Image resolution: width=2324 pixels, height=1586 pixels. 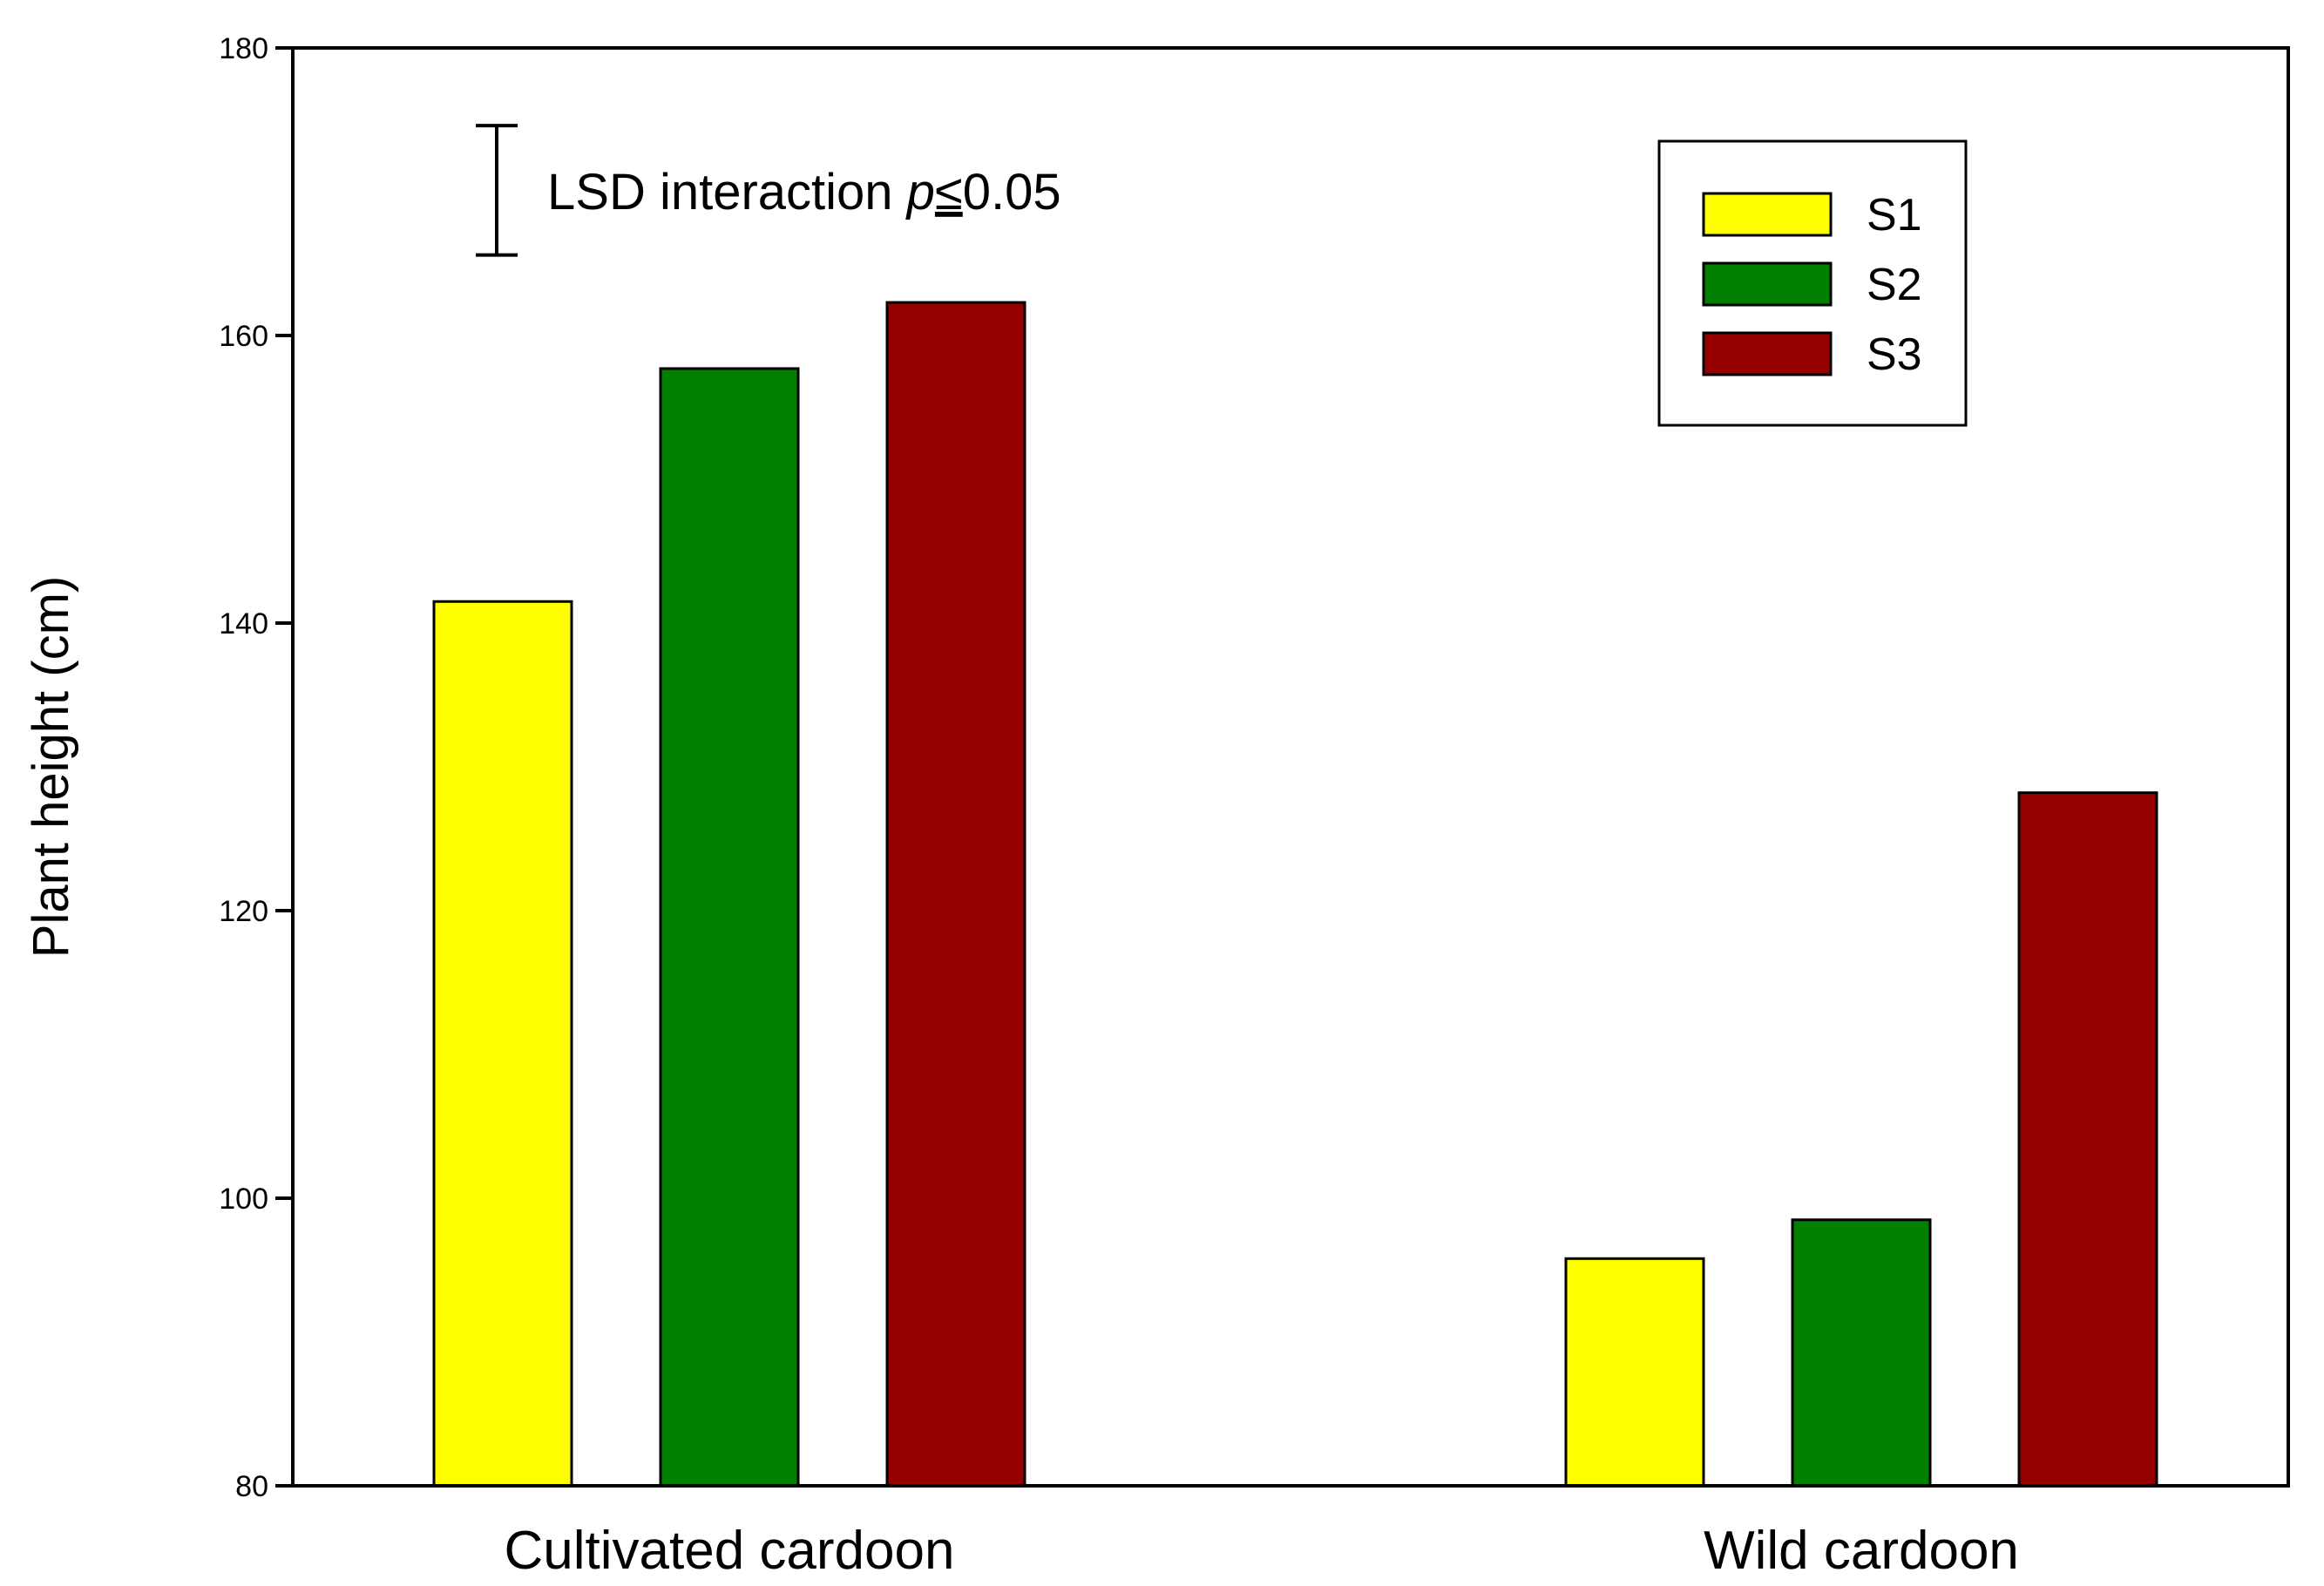 I want to click on legend-label-s3: S3, so click(x=1895, y=354).